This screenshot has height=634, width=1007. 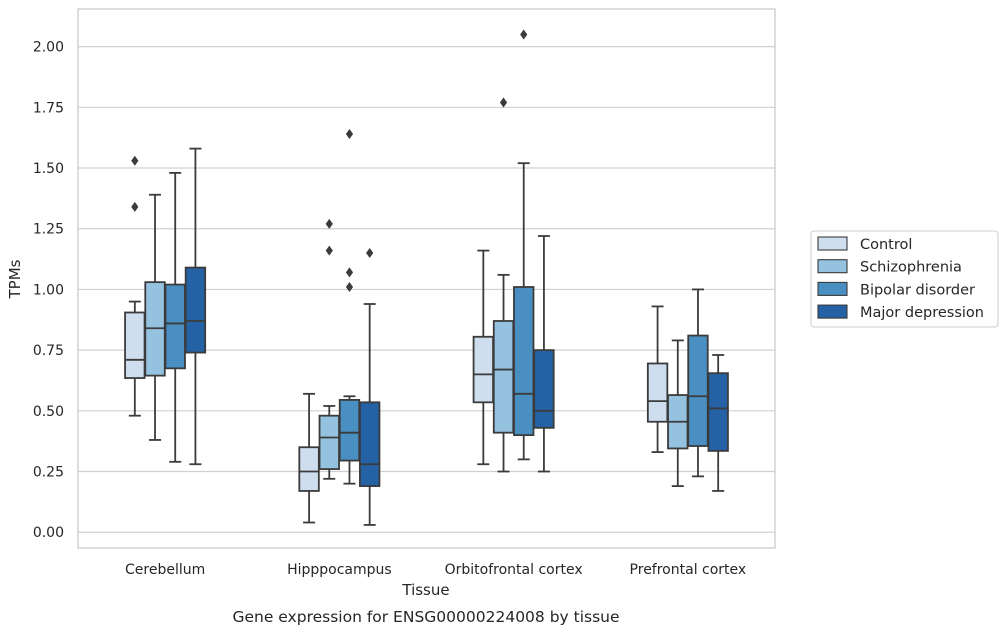 I want to click on legend-label: Bipolar disorder, so click(x=917, y=290).